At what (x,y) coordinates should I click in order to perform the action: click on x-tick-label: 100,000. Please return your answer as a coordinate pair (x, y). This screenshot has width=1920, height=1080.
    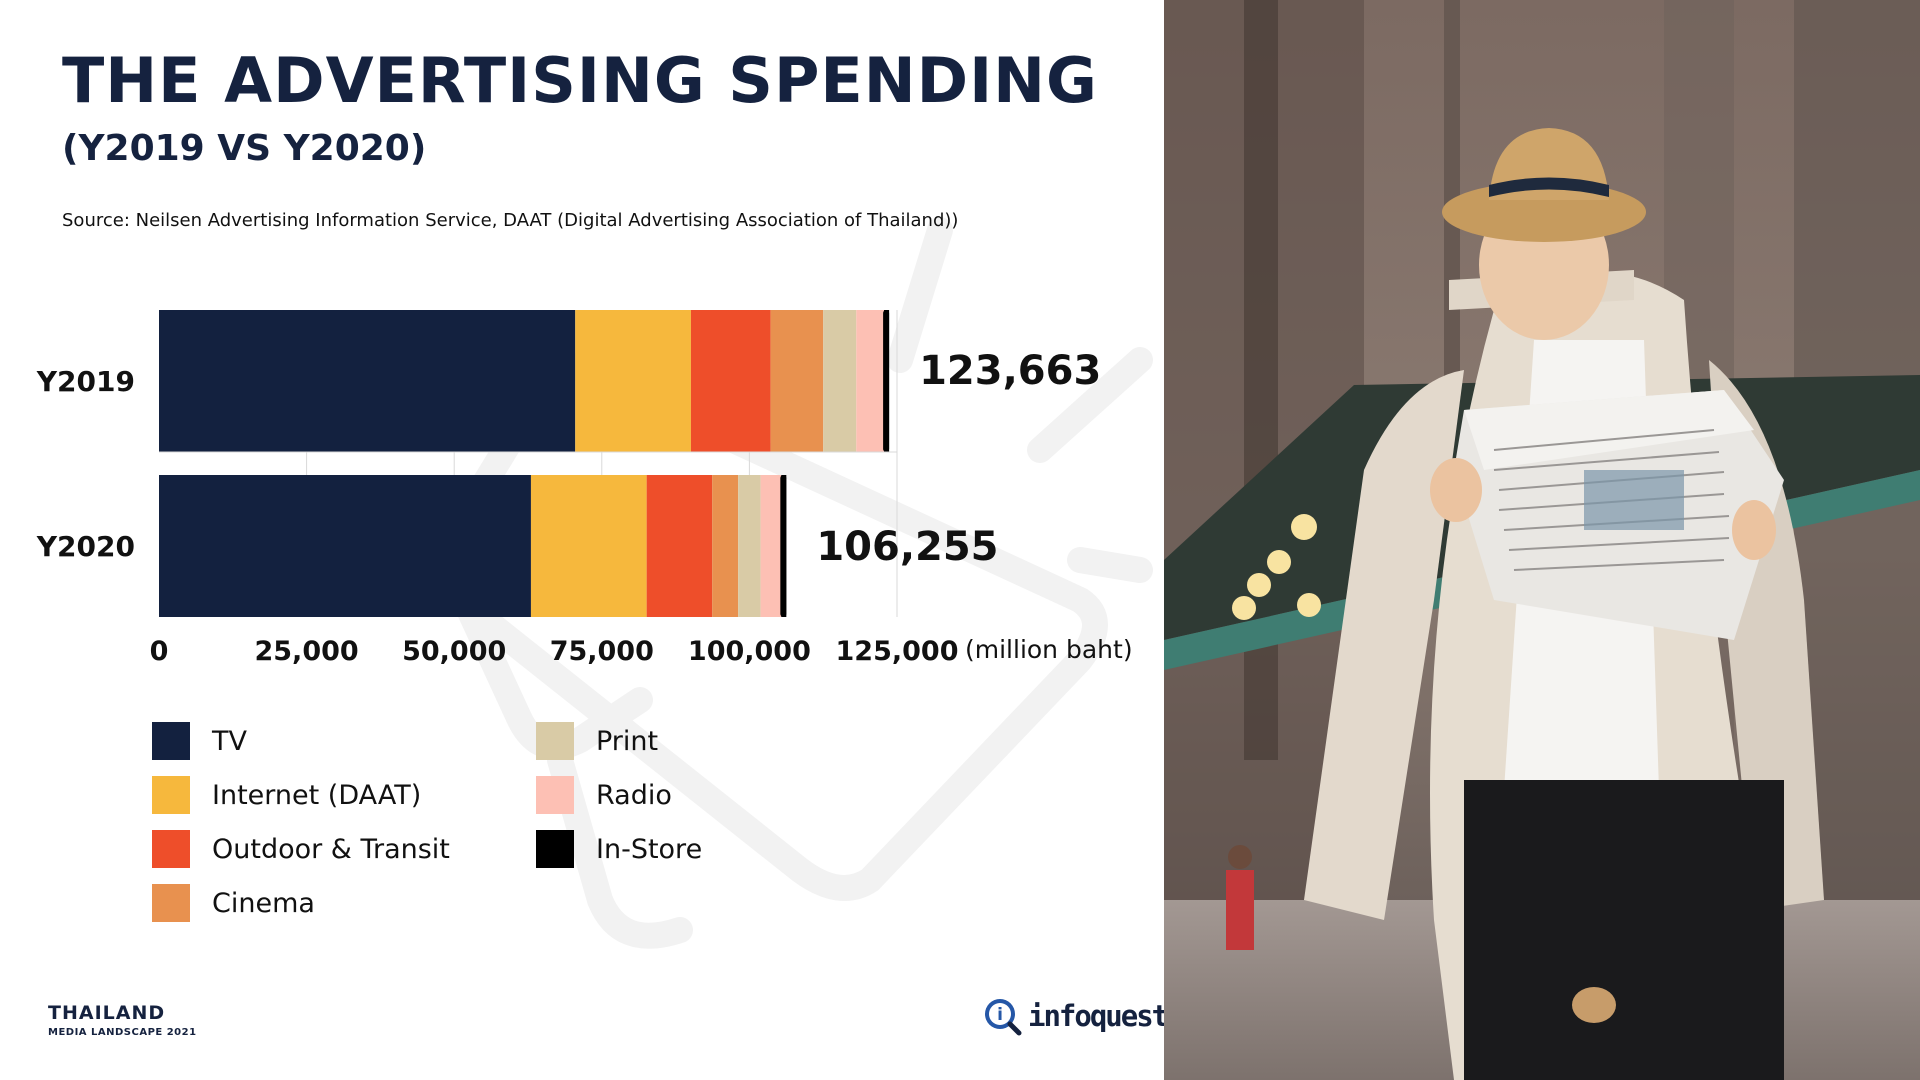
    Looking at the image, I should click on (749, 651).